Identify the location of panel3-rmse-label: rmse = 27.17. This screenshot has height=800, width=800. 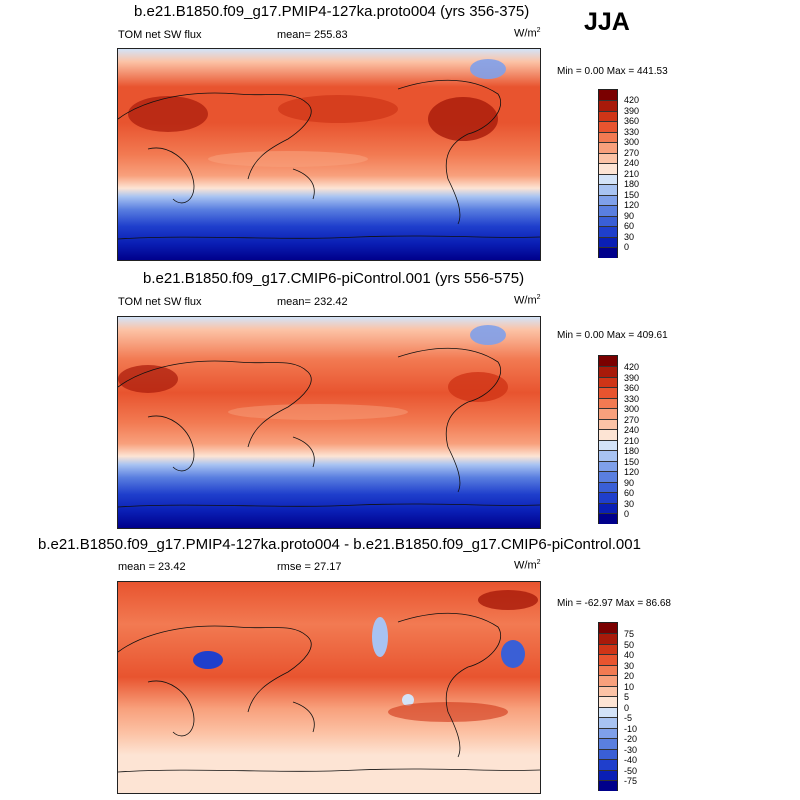
(309, 567).